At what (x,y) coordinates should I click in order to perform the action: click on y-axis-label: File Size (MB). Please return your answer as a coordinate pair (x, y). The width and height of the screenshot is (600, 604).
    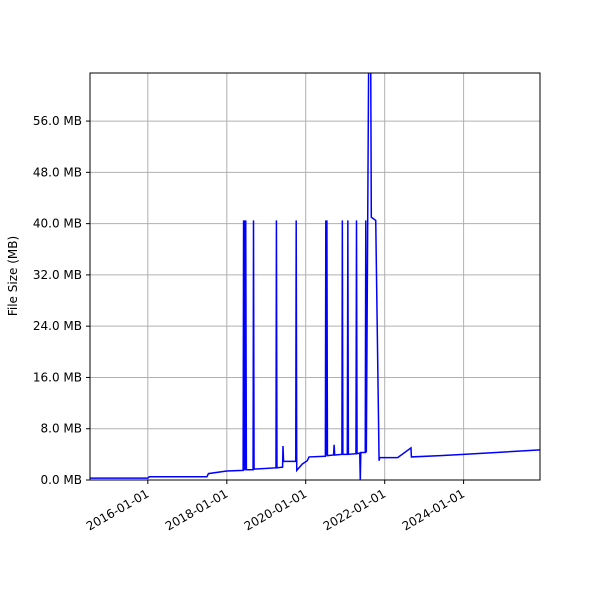
    Looking at the image, I should click on (13, 276).